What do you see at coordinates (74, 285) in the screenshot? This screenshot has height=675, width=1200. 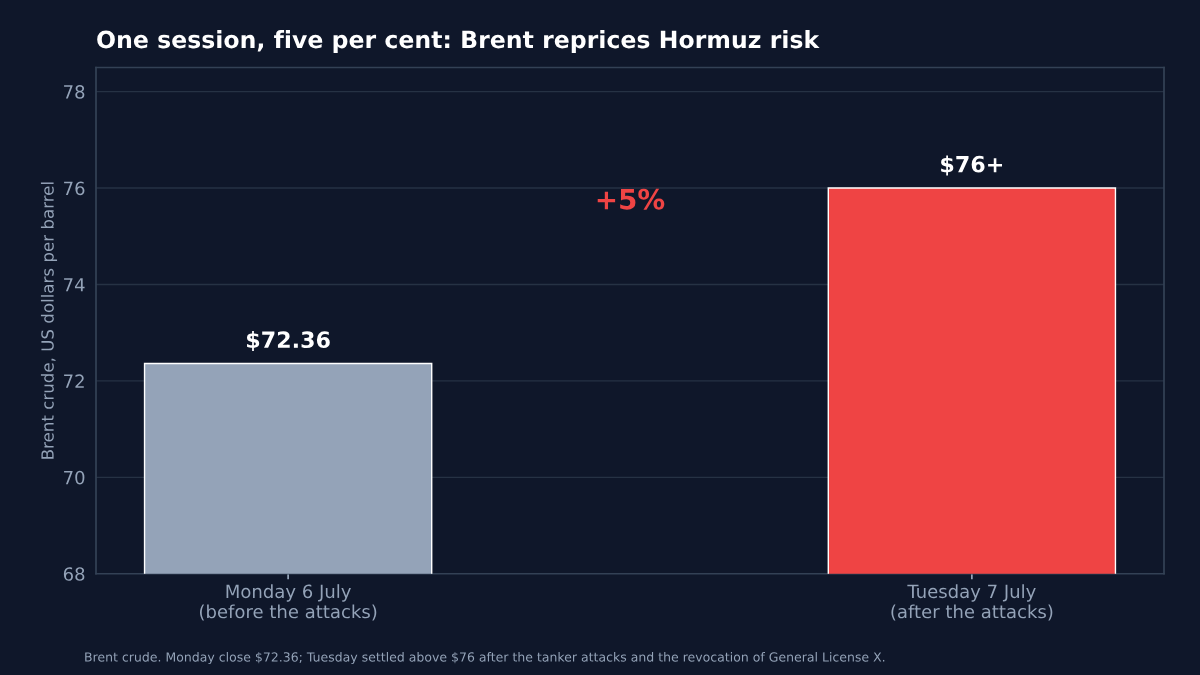 I see `y-tick-label: 74` at bounding box center [74, 285].